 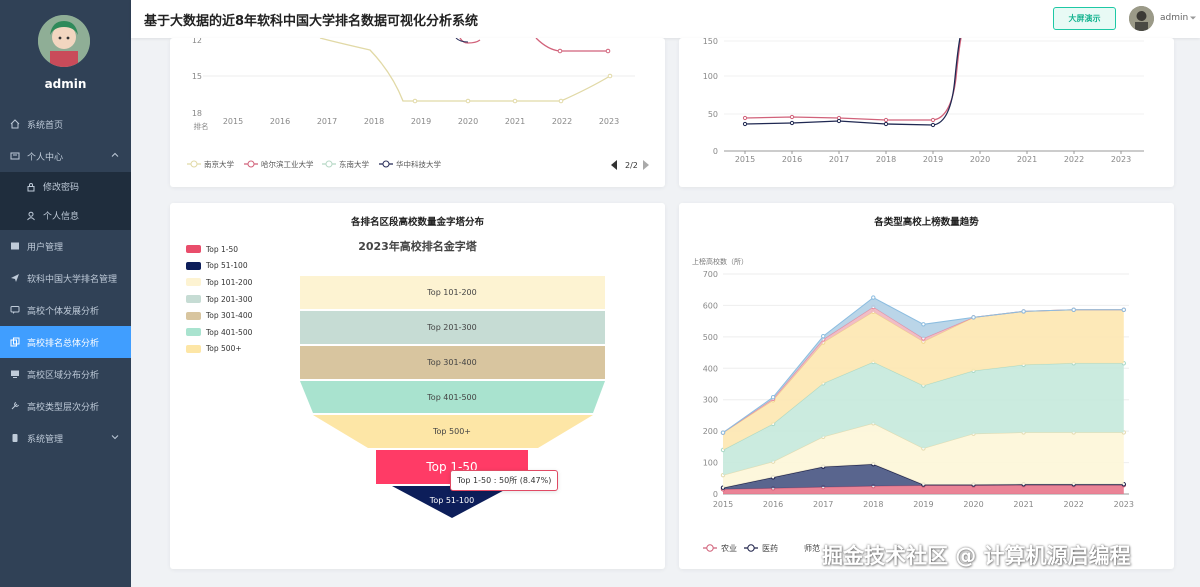 I want to click on funnel-segment-top-401-500: Top 401-500, so click(x=452, y=397).